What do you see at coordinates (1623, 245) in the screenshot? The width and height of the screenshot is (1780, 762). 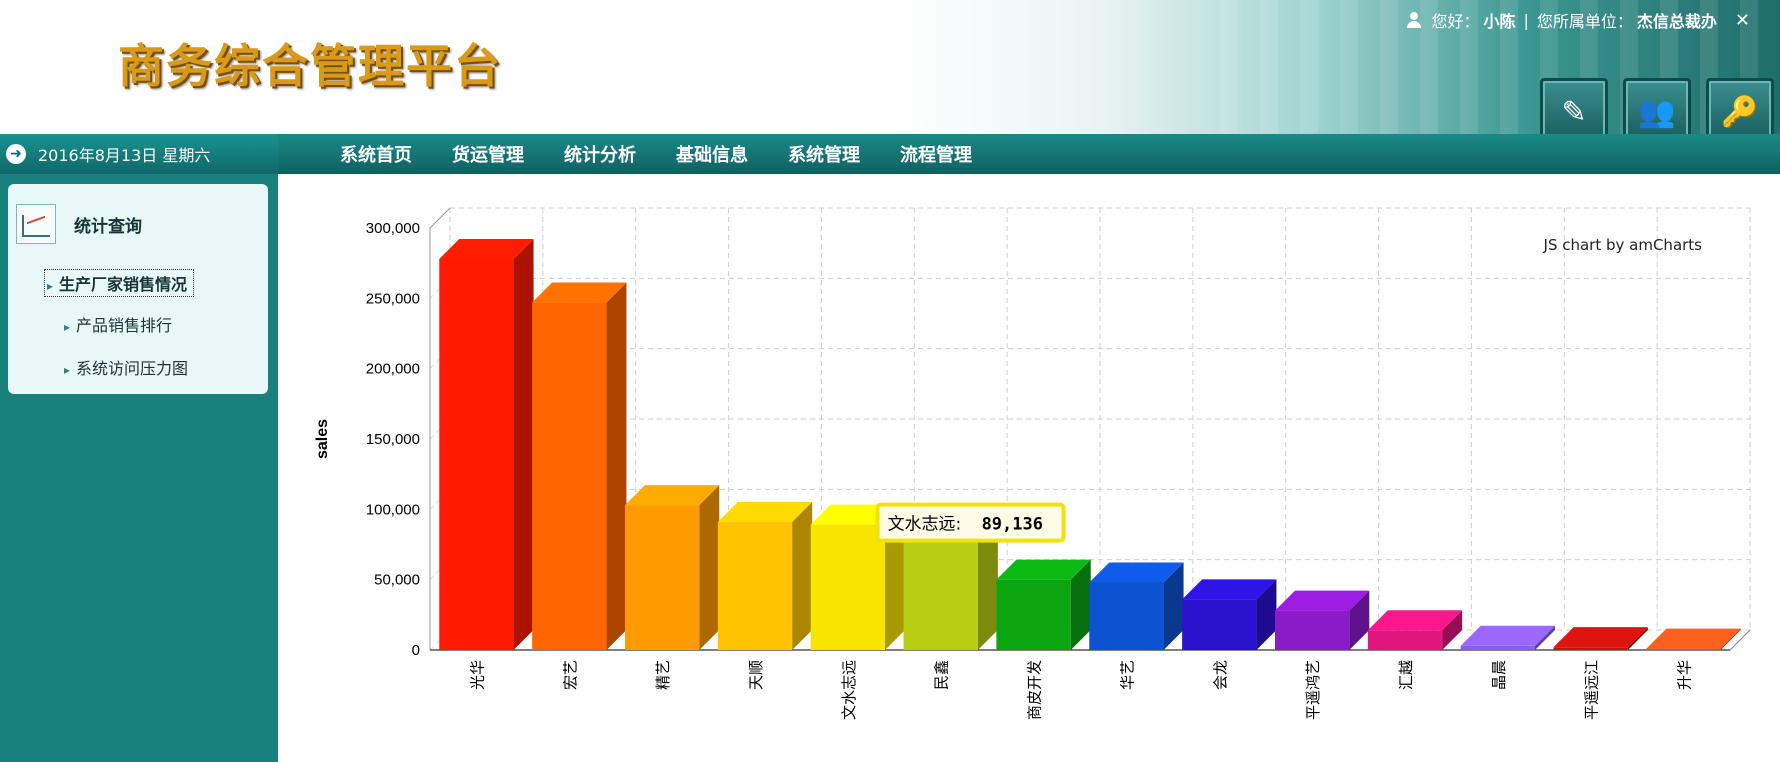 I see `chart-watermark: JS chart by amCharts` at bounding box center [1623, 245].